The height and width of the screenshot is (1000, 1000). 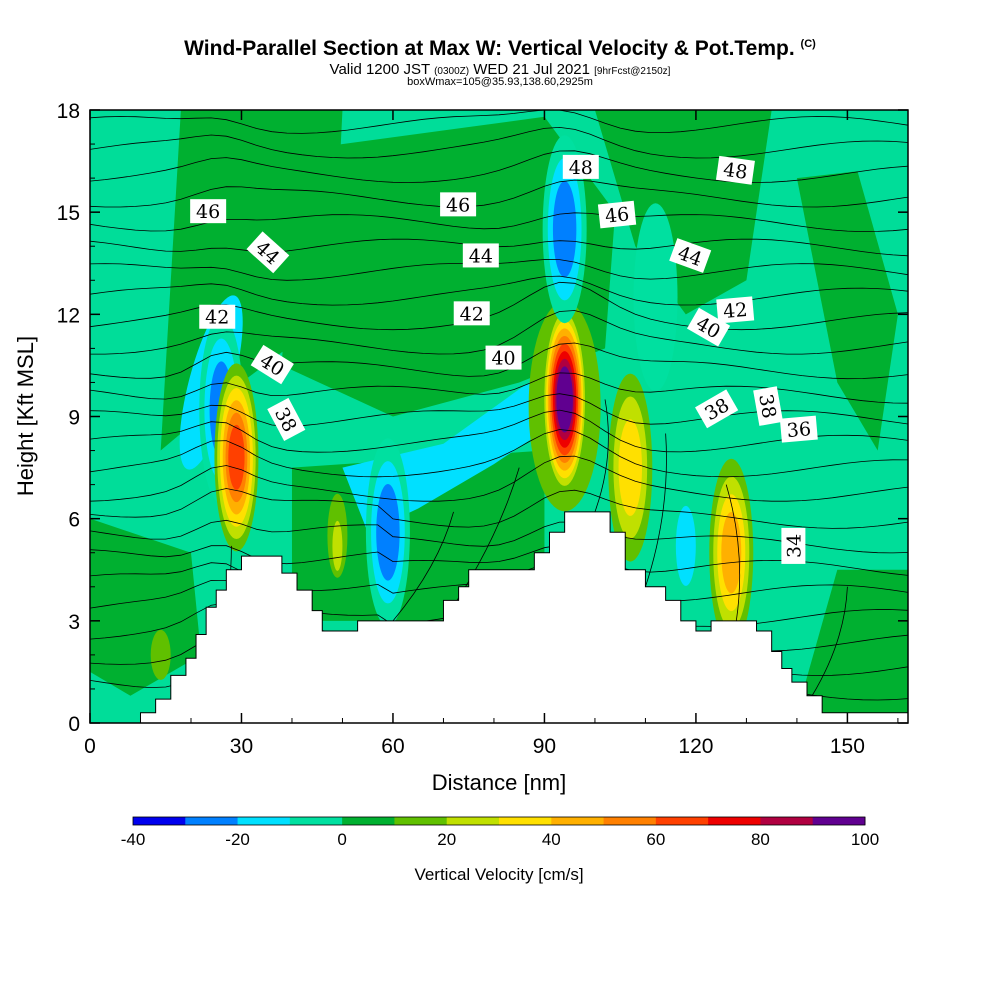 I want to click on y-tick-label: 0, so click(x=74, y=724).